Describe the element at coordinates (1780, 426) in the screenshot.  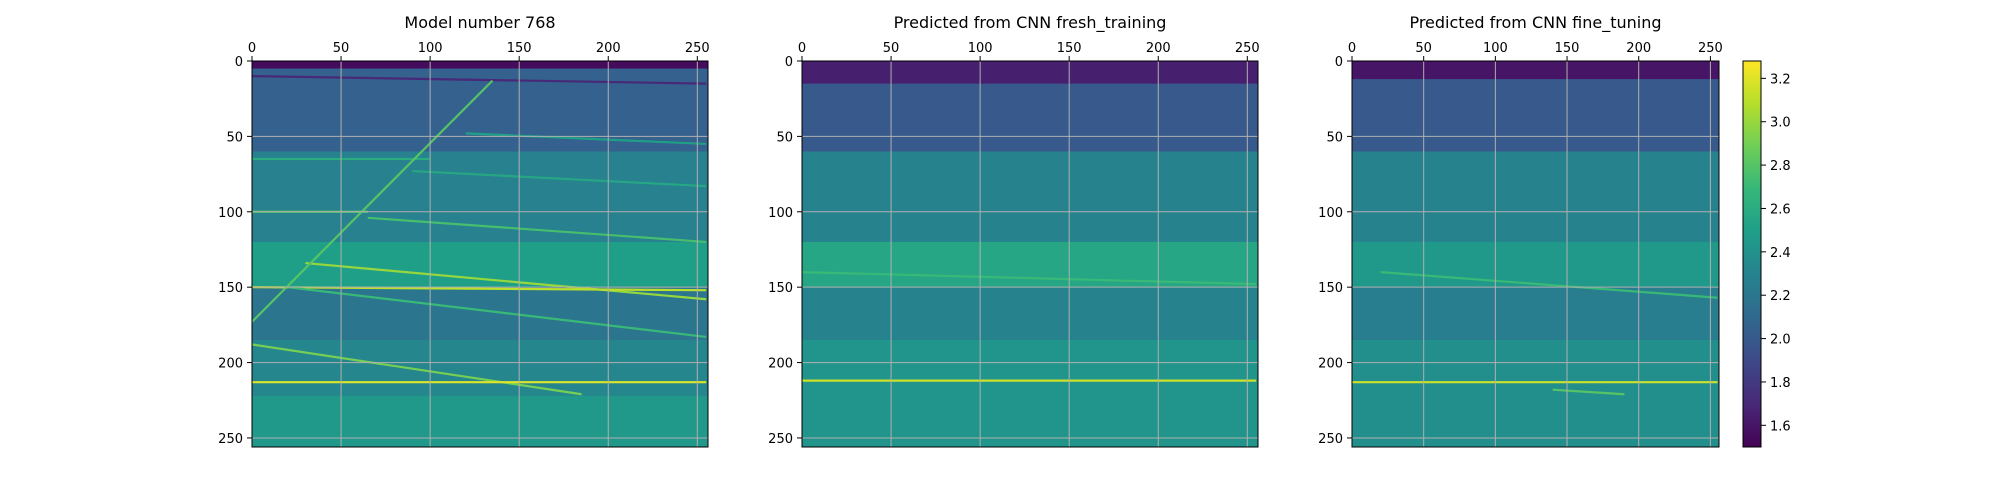
I see `colorbar-tick-label: 1.6` at that location.